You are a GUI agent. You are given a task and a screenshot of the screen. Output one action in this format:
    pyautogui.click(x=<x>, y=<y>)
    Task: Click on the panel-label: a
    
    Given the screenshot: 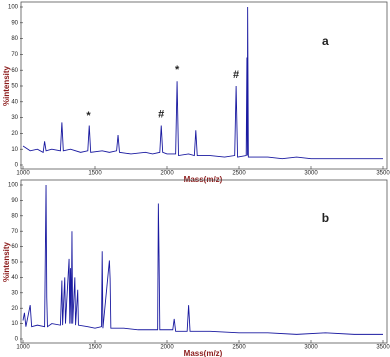 What is the action you would take?
    pyautogui.click(x=325, y=41)
    